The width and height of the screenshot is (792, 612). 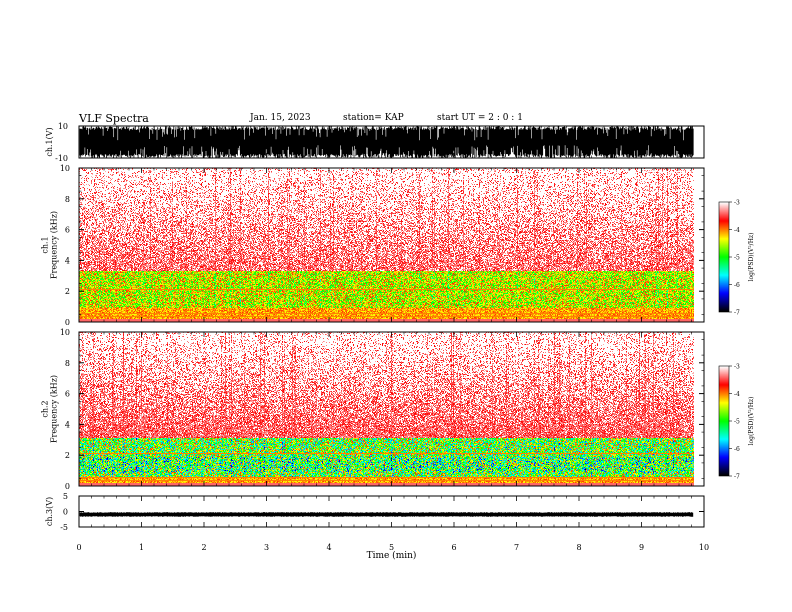 I want to click on x-axis-label: Time (min), so click(x=392, y=555).